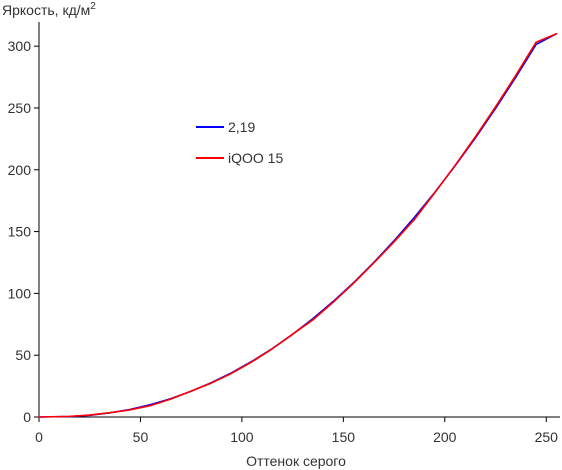 This screenshot has height=470, width=562. I want to click on y-axis-label-superscript: 2, so click(93, 6).